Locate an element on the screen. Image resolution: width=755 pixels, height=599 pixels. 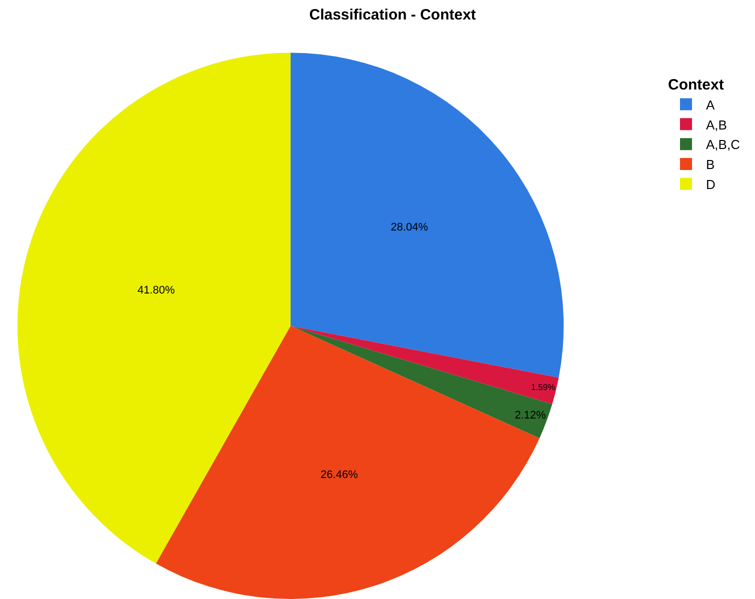
chart-title: Classification - Context is located at coordinates (392, 15).